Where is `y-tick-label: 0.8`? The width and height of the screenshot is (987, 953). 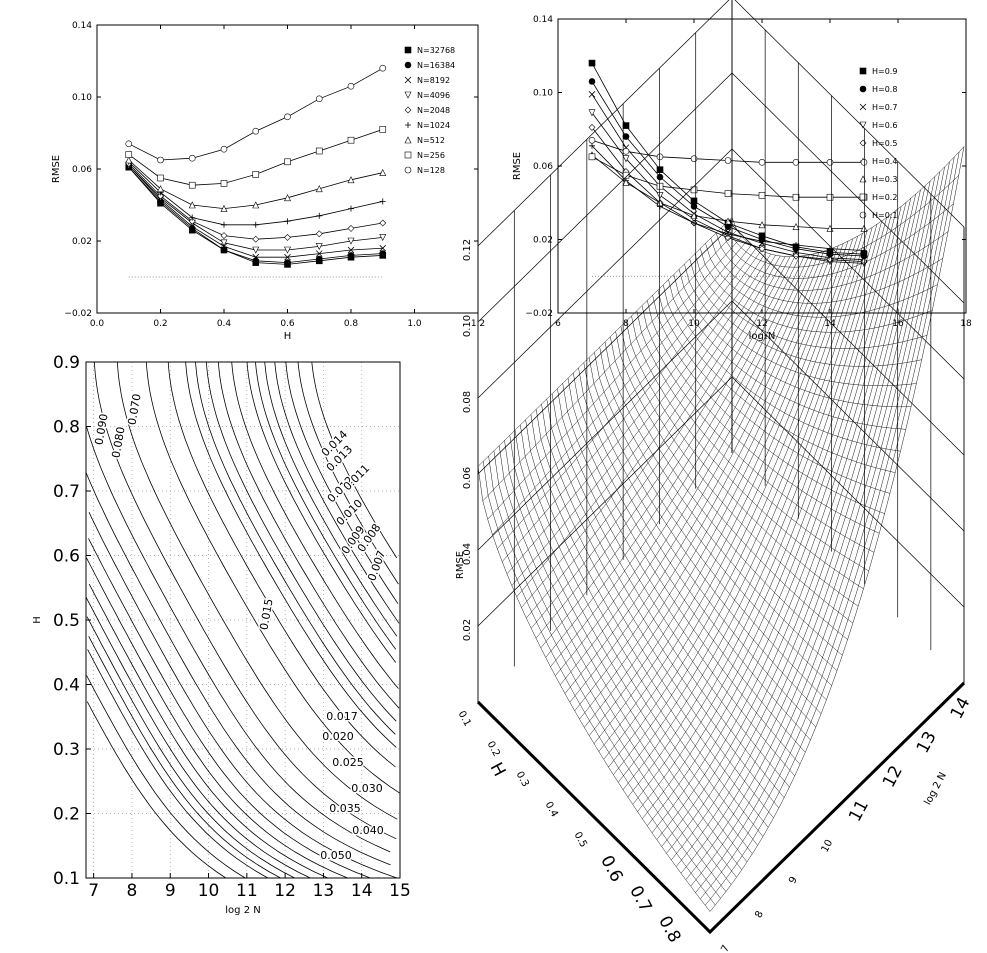 y-tick-label: 0.8 is located at coordinates (66, 428).